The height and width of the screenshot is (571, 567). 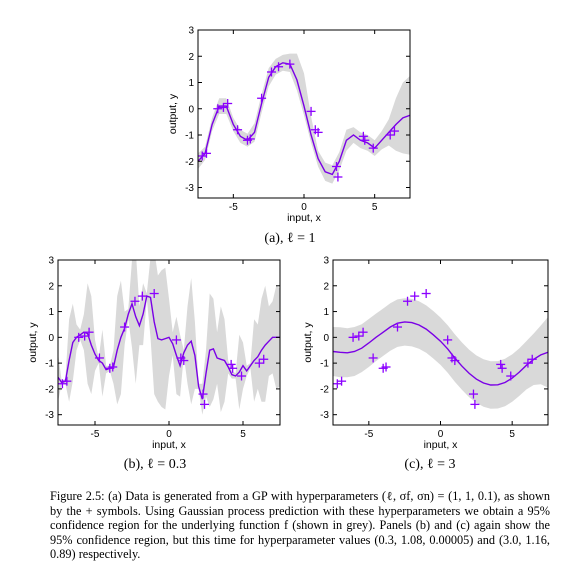 What do you see at coordinates (155, 464) in the screenshot?
I see `panel-b-caption: (b), ℓ = 0.3` at bounding box center [155, 464].